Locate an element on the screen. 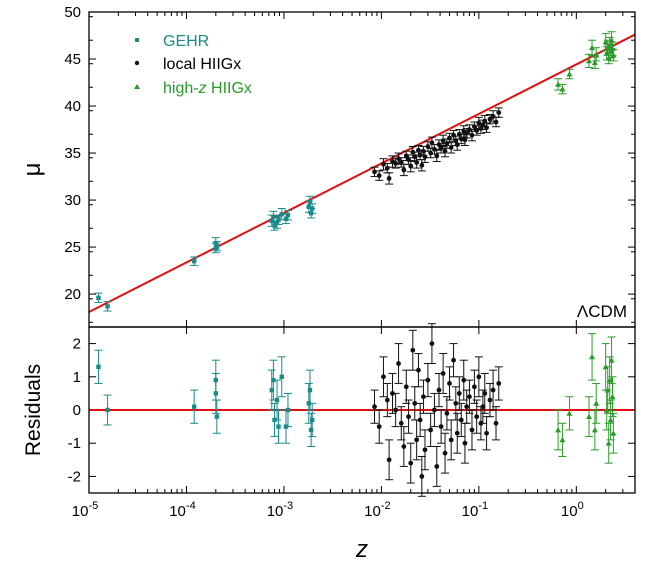 The width and height of the screenshot is (671, 568). legend-entry-gehr: GEHR is located at coordinates (172, 41).